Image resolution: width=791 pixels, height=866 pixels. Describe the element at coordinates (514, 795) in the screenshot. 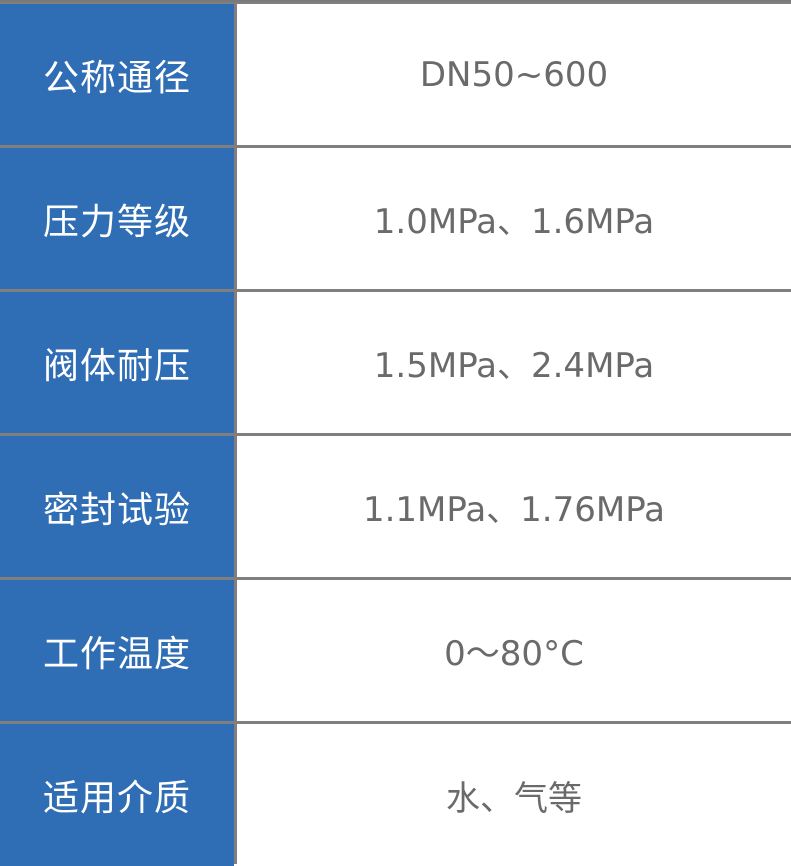

I see `row-value: 水、气等` at that location.